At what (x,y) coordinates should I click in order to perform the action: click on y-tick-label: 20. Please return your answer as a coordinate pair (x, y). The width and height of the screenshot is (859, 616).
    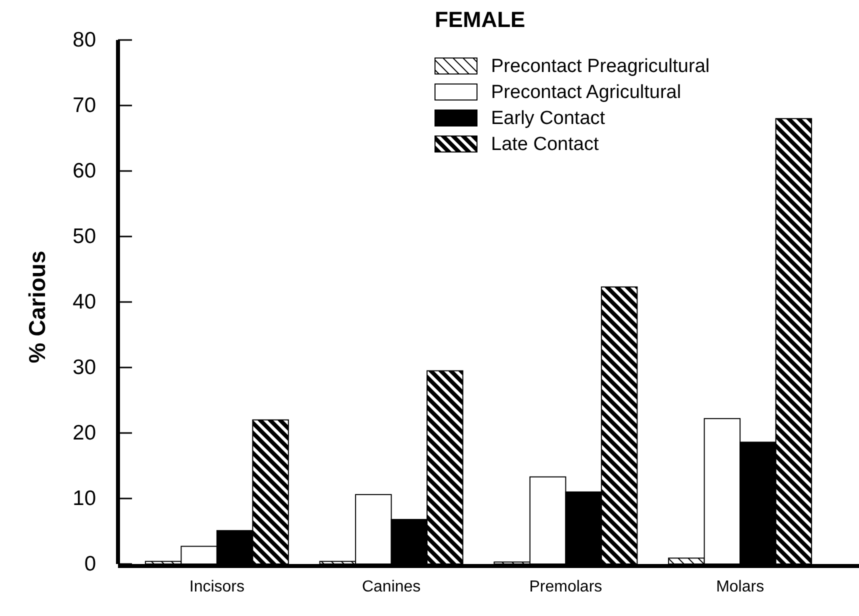
    Looking at the image, I should click on (84, 433).